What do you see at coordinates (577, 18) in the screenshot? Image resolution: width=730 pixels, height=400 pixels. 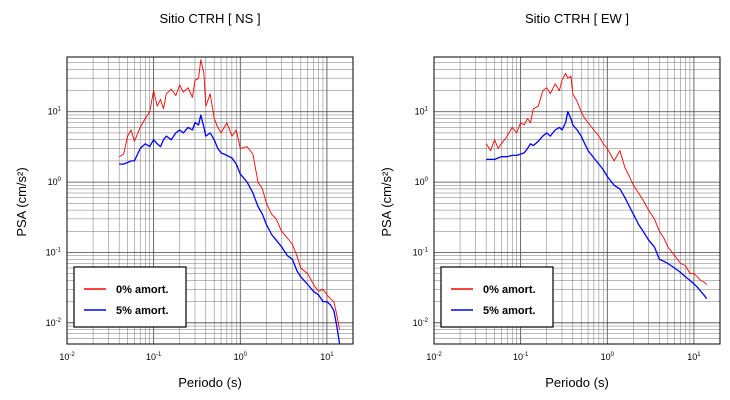 I see `chart-title: Sitio CTRH [ EW ]` at bounding box center [577, 18].